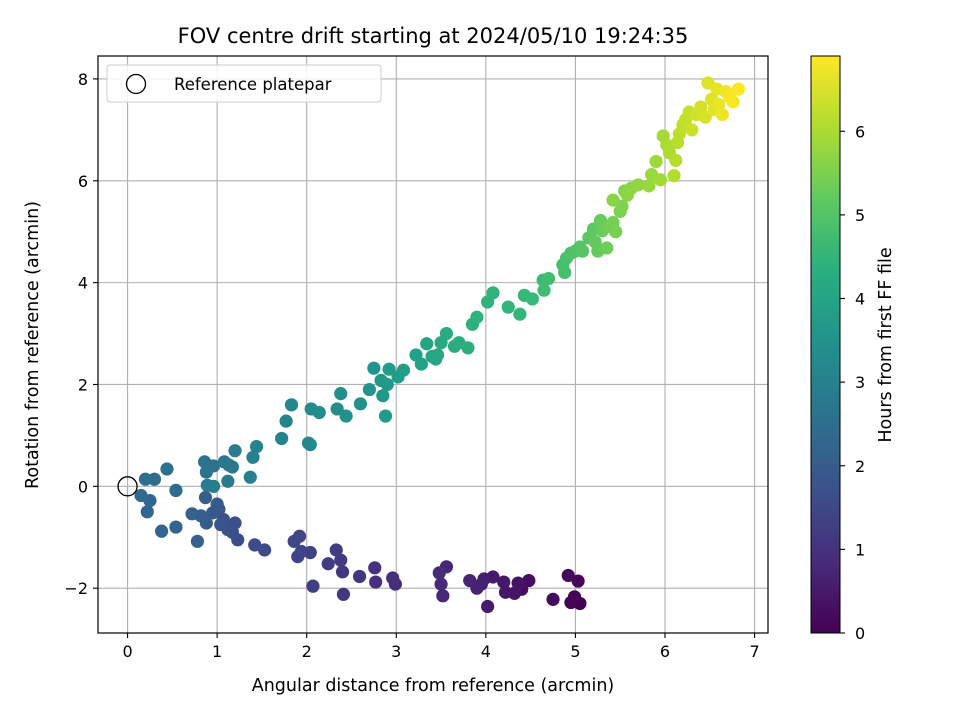 This screenshot has height=720, width=960. Describe the element at coordinates (575, 651) in the screenshot. I see `x-tick-label: 5` at that location.